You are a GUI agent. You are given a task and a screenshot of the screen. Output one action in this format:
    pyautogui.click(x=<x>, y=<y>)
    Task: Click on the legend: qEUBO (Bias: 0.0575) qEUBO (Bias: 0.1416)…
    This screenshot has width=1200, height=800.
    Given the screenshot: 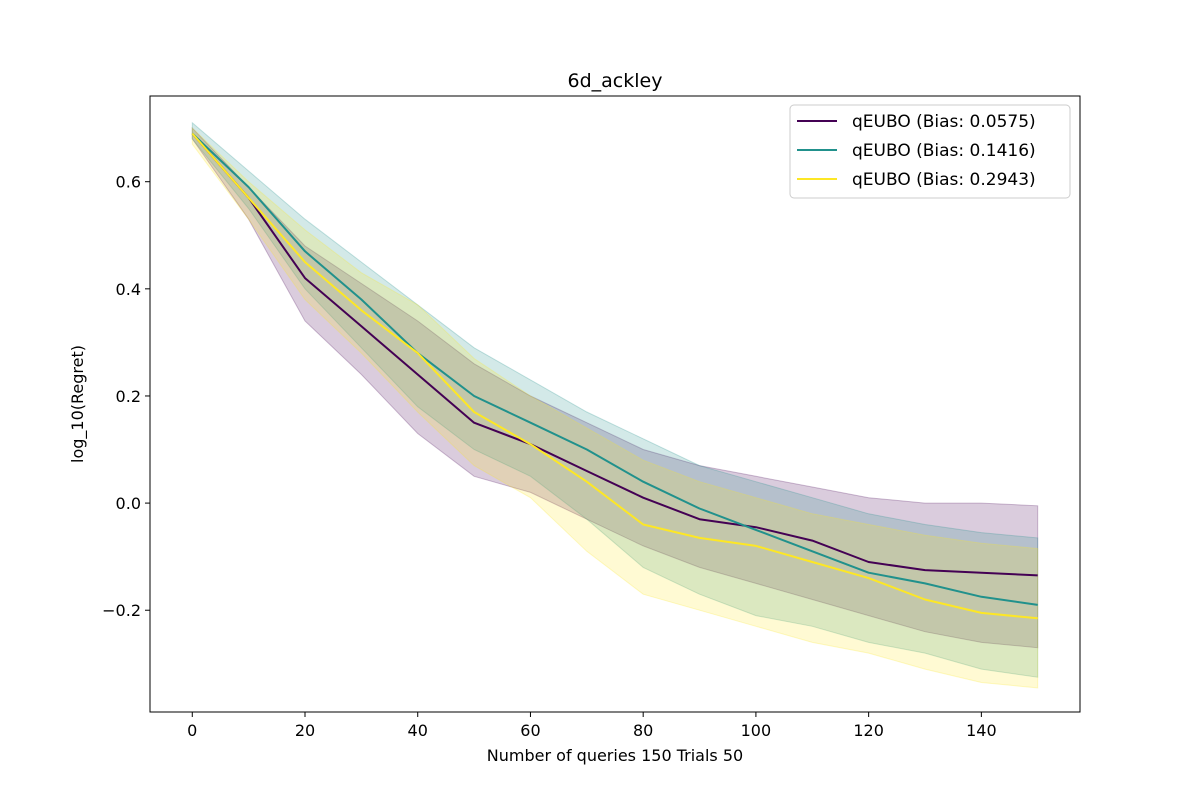 What is the action you would take?
    pyautogui.click(x=930, y=151)
    